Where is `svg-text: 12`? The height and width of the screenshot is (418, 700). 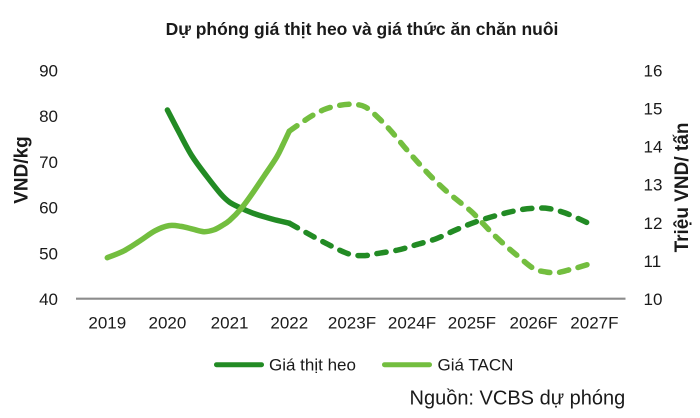
svg-text: 12 is located at coordinates (653, 223).